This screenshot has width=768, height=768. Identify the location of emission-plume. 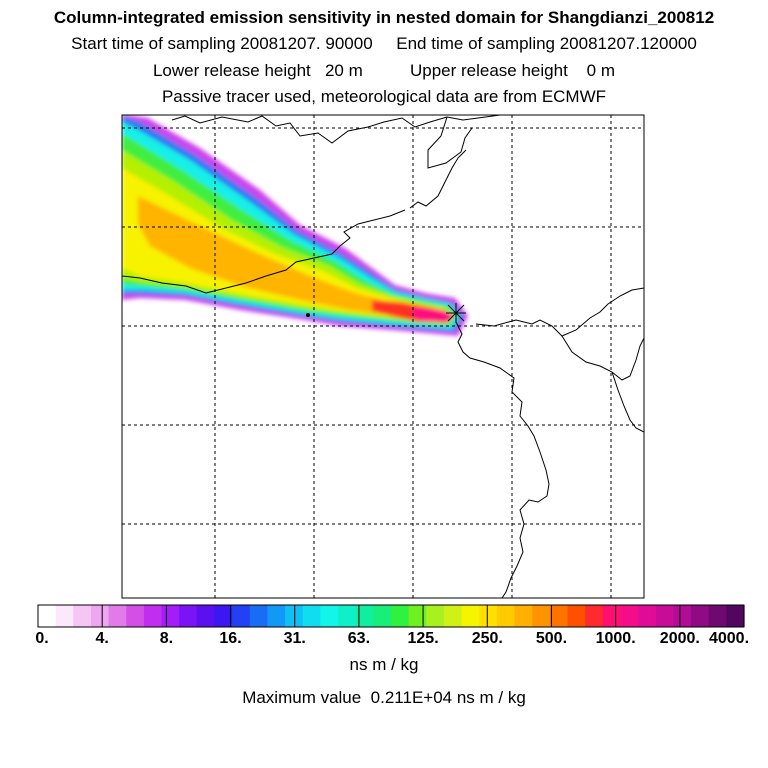
(295, 225).